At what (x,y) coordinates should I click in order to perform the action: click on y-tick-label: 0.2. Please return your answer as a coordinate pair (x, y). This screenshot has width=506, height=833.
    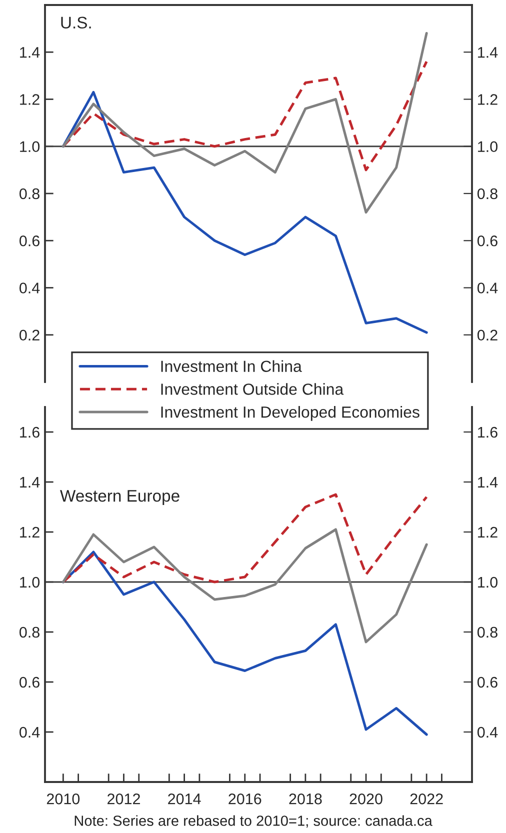
    Looking at the image, I should click on (30, 335).